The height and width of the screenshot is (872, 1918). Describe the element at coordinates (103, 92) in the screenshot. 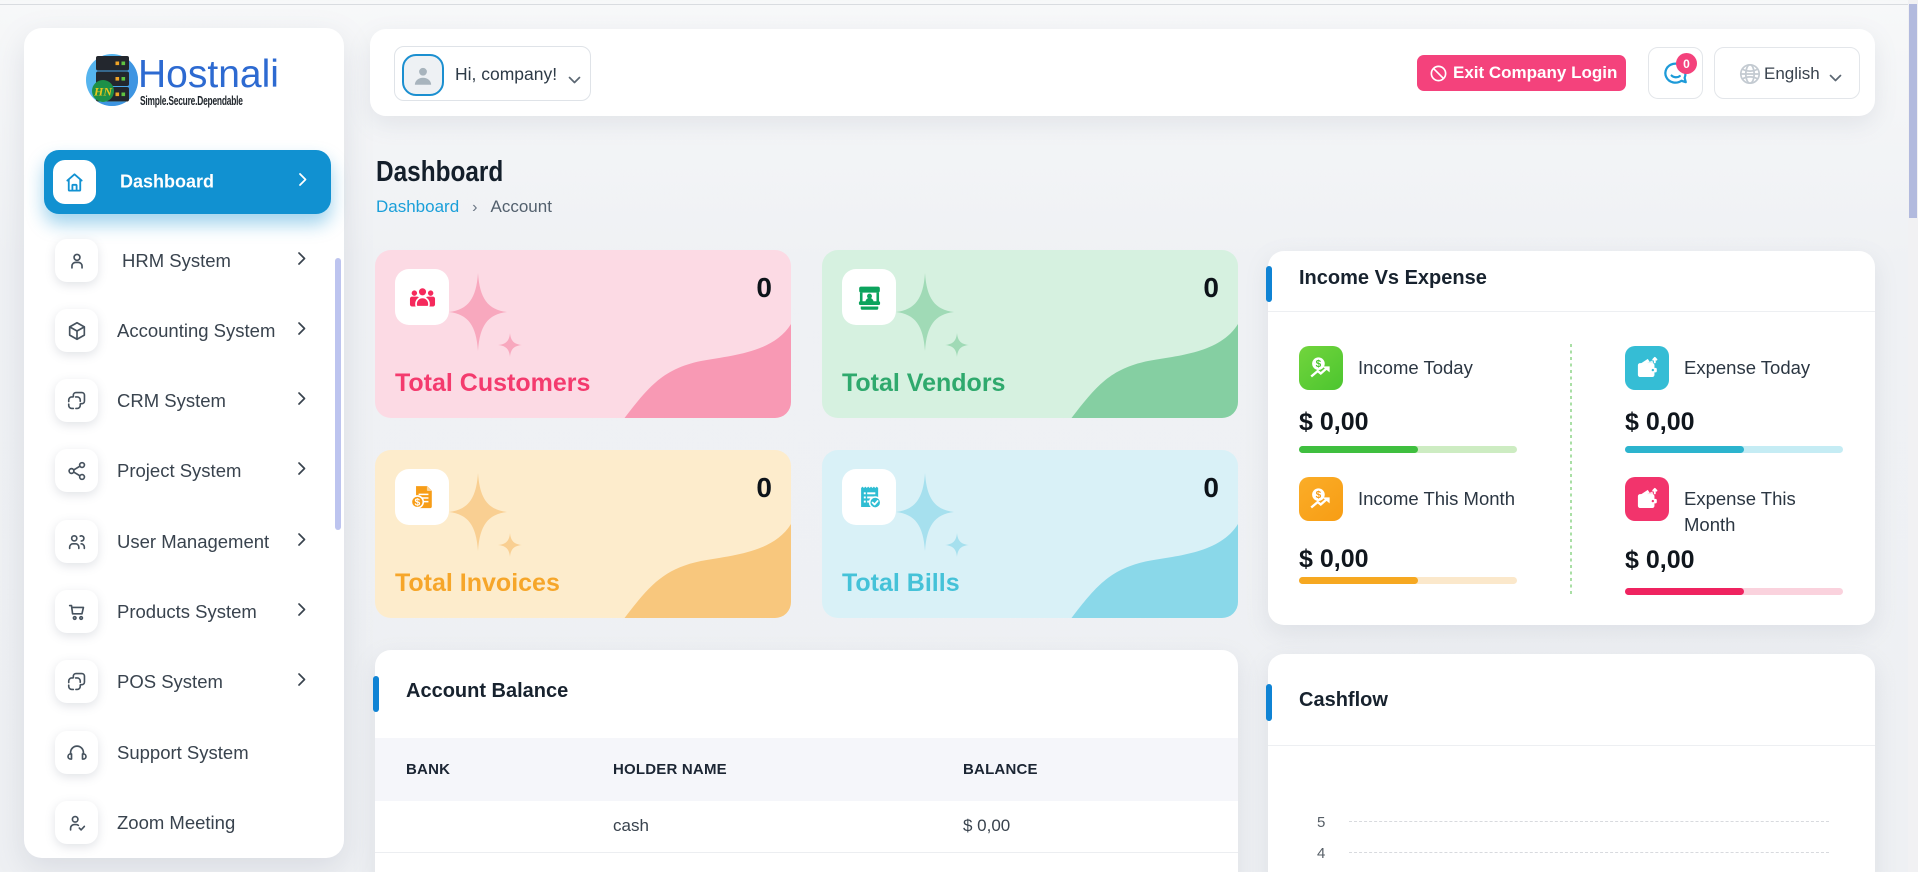

I see `svg-text: HN` at that location.